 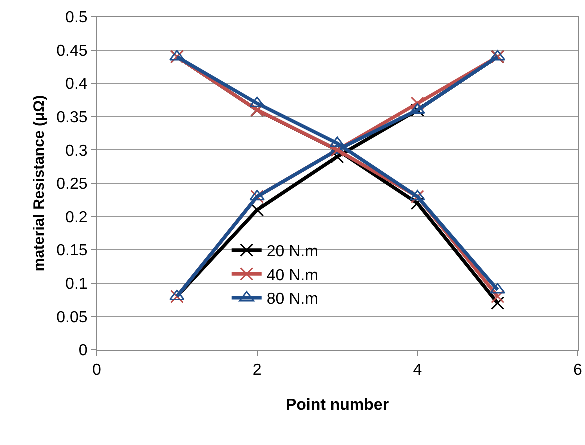 I want to click on legend-label: 80 N.m, so click(x=292, y=299).